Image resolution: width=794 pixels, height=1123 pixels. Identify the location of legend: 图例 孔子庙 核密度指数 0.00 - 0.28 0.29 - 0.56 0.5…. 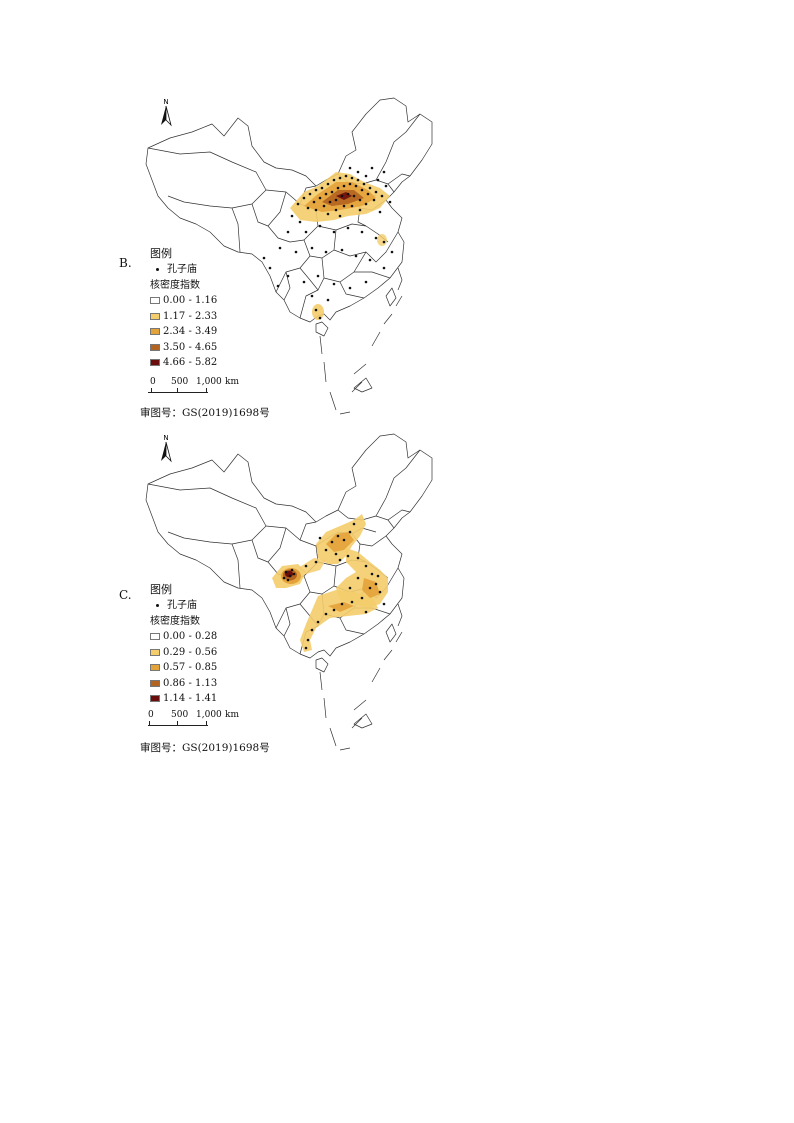
(183, 644).